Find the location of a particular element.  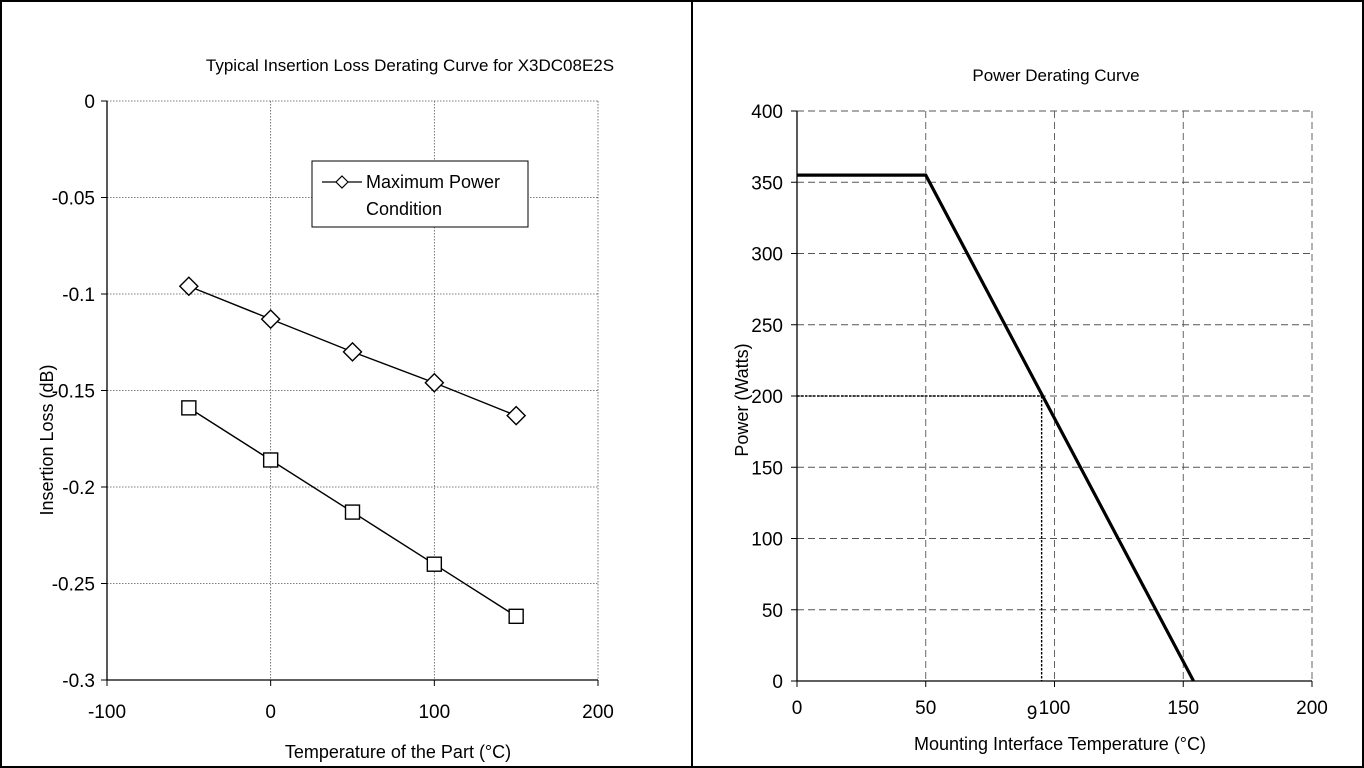

il-y-tick-label: 0 is located at coordinates (89, 102).